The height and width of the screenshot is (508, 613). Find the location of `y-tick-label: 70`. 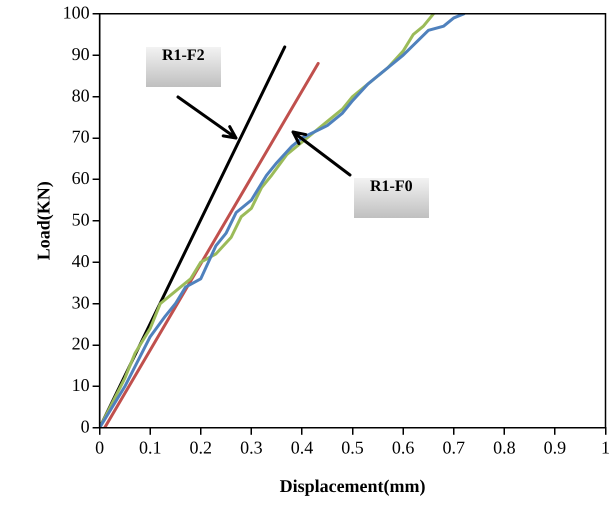

y-tick-label: 70 is located at coordinates (81, 136).